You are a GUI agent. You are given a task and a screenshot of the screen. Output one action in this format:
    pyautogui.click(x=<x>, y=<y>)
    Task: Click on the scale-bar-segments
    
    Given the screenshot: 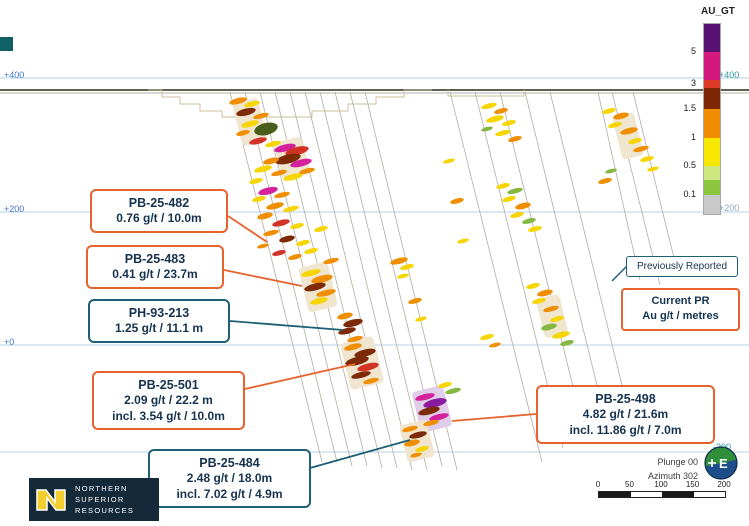 What is the action you would take?
    pyautogui.click(x=662, y=494)
    